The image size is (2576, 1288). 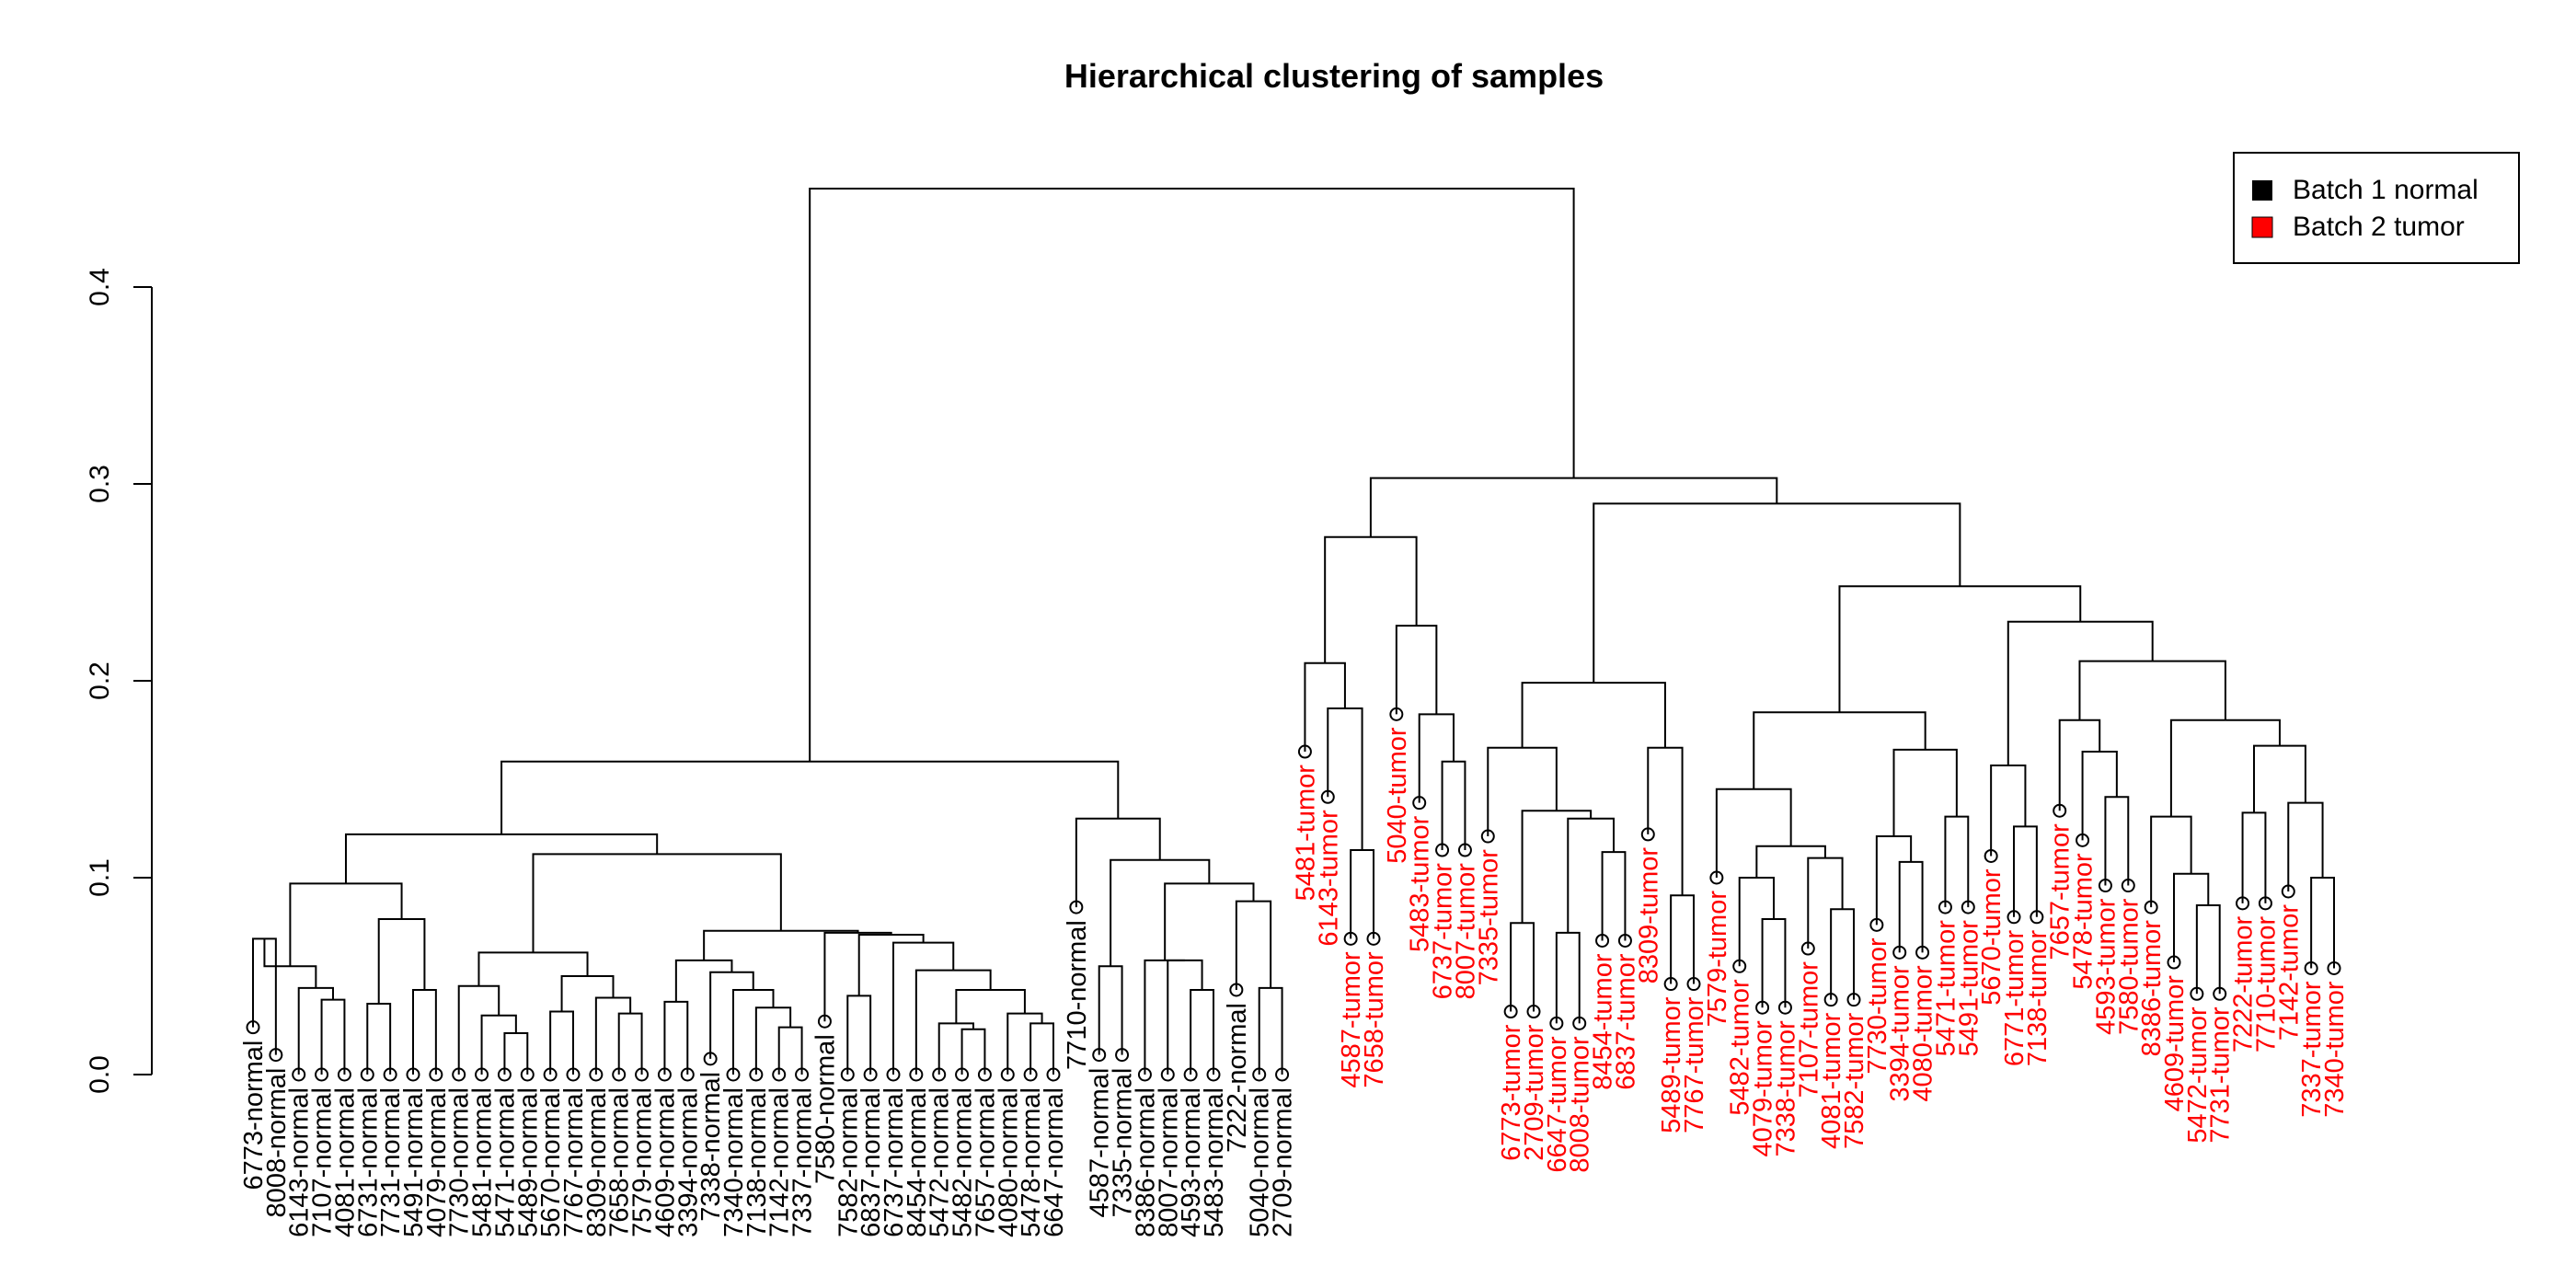 What do you see at coordinates (1145, 1162) in the screenshot?
I see `leaf-label: 8386-normal` at bounding box center [1145, 1162].